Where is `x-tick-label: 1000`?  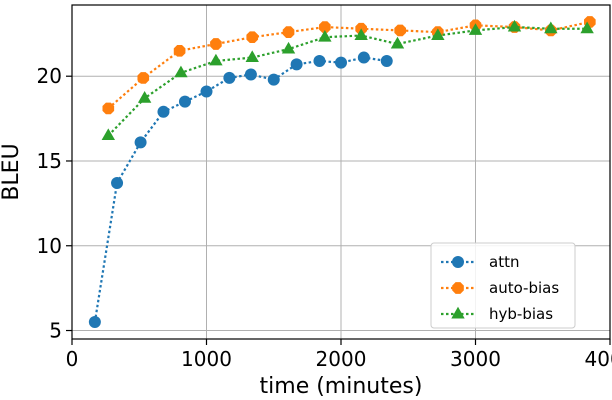 x-tick-label: 1000 is located at coordinates (206, 359).